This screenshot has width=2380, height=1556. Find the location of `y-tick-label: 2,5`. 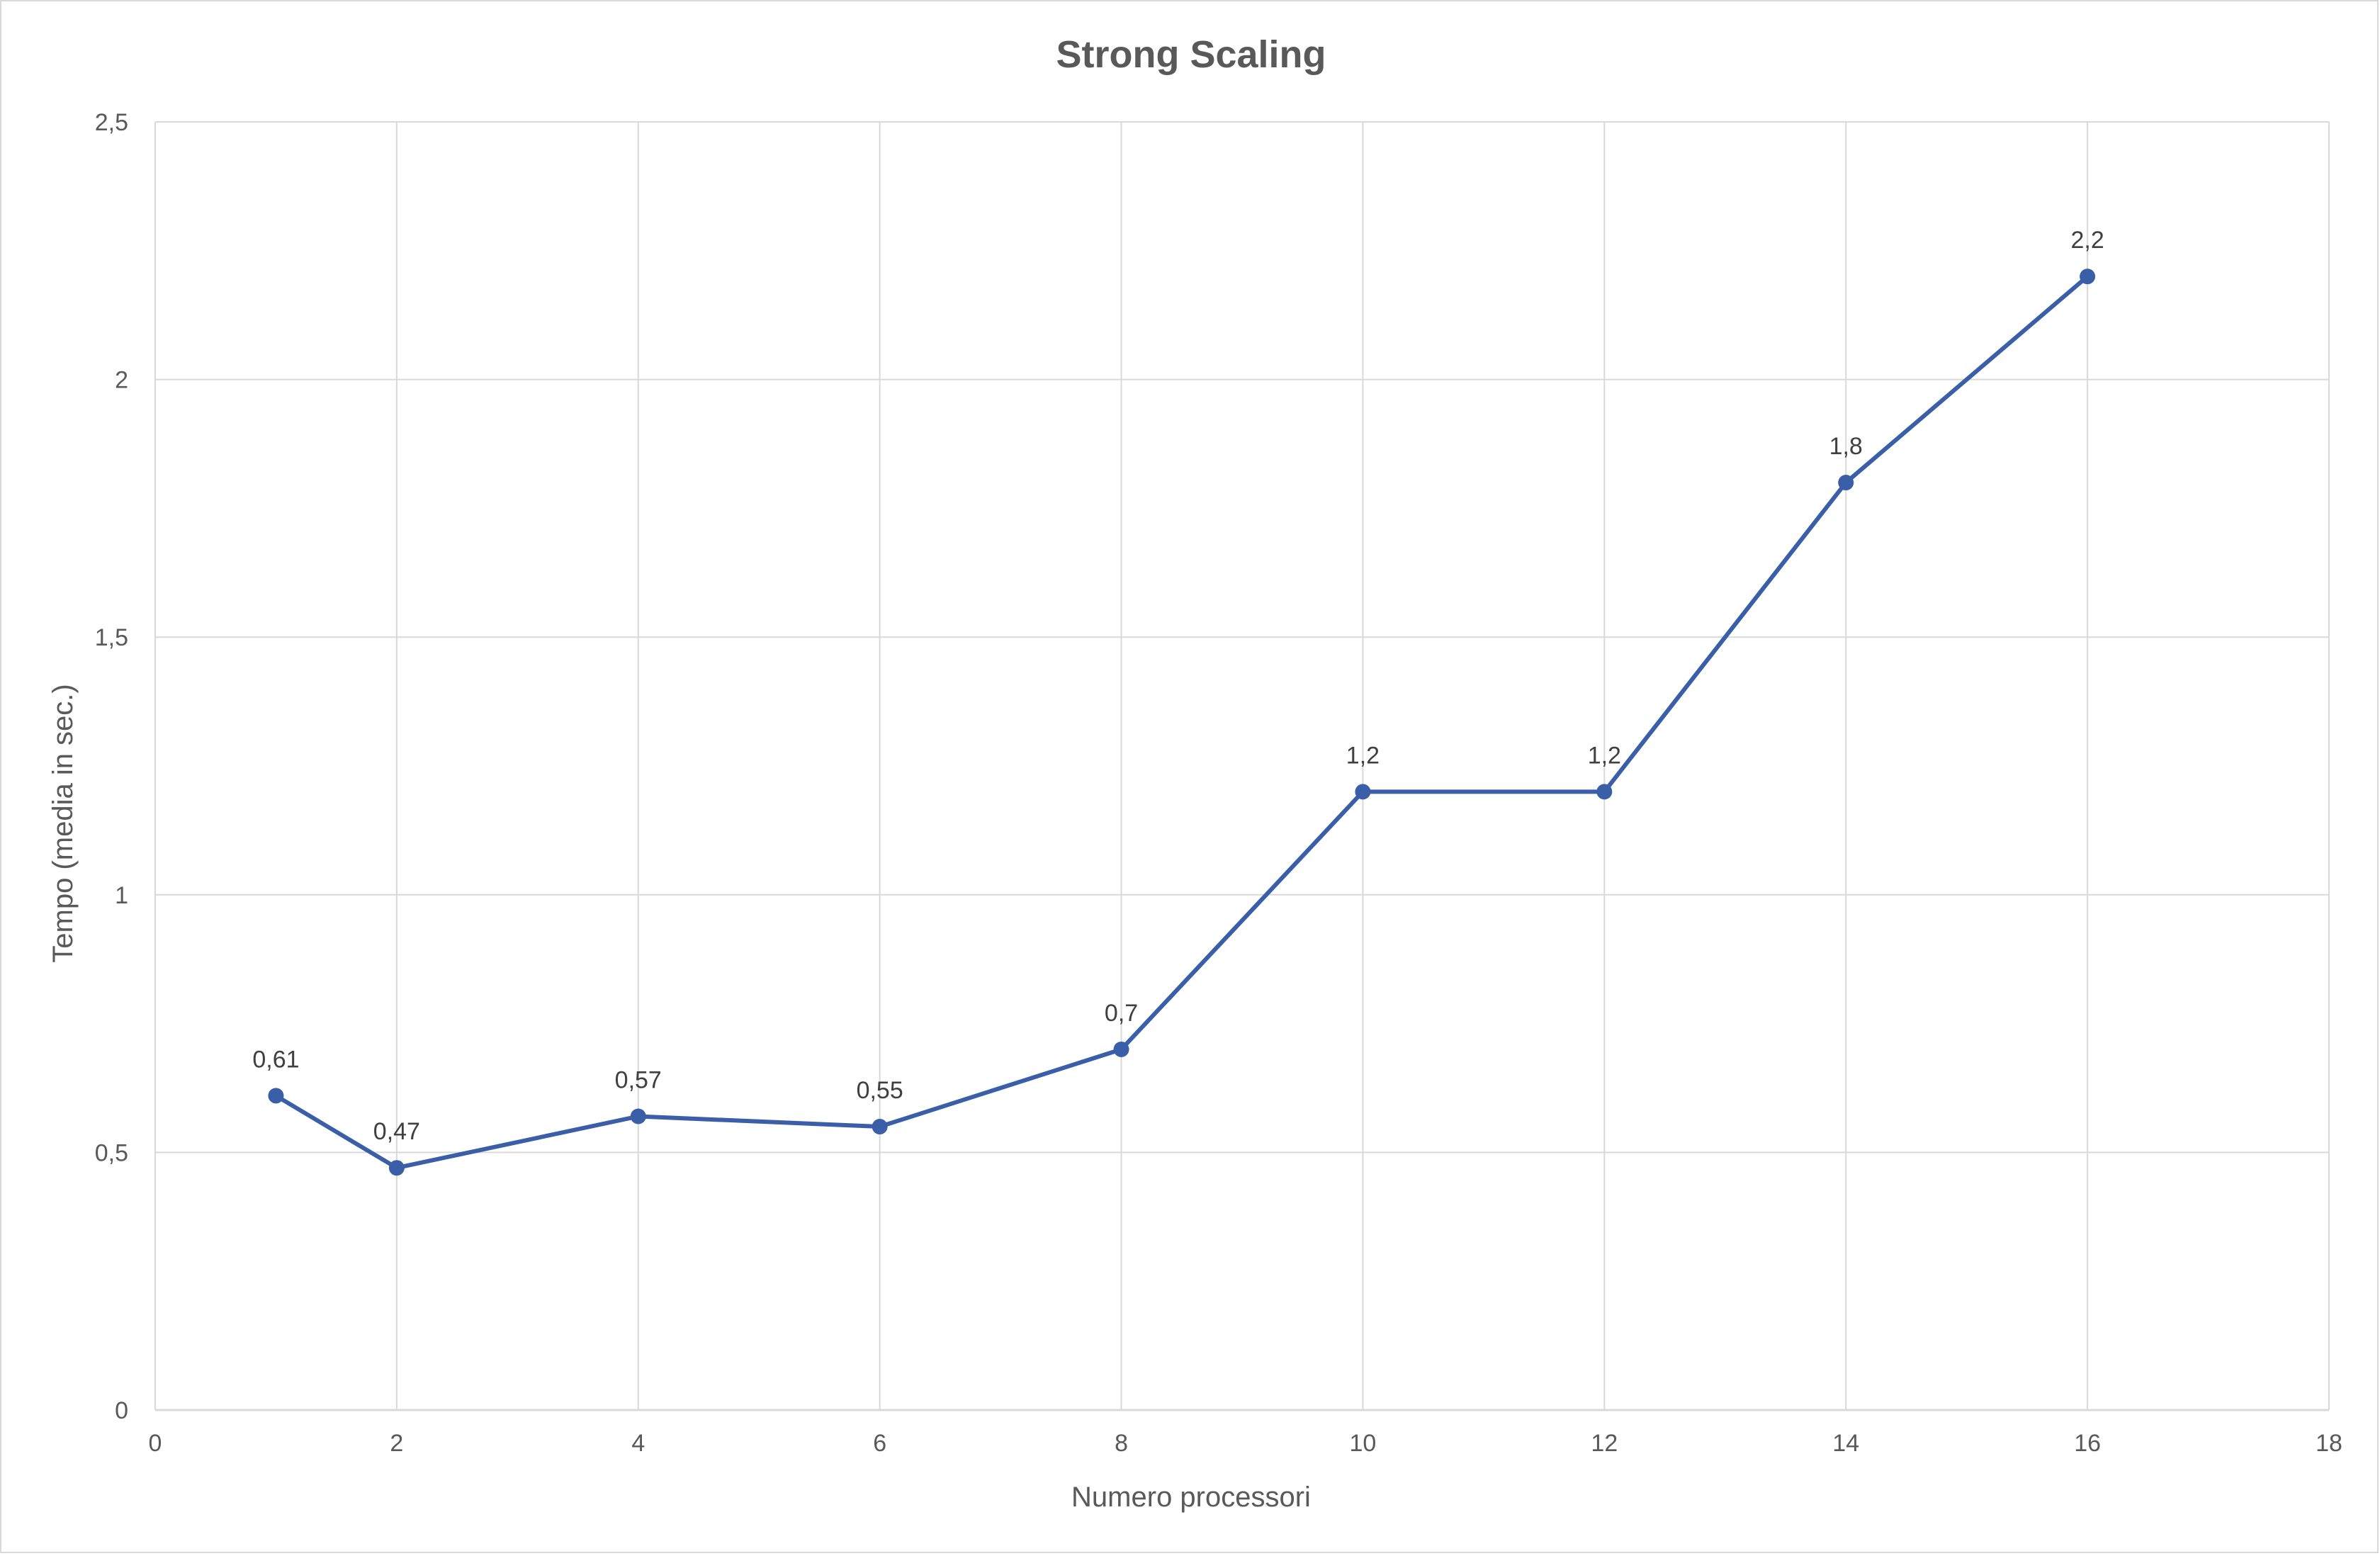

y-tick-label: 2,5 is located at coordinates (112, 123).